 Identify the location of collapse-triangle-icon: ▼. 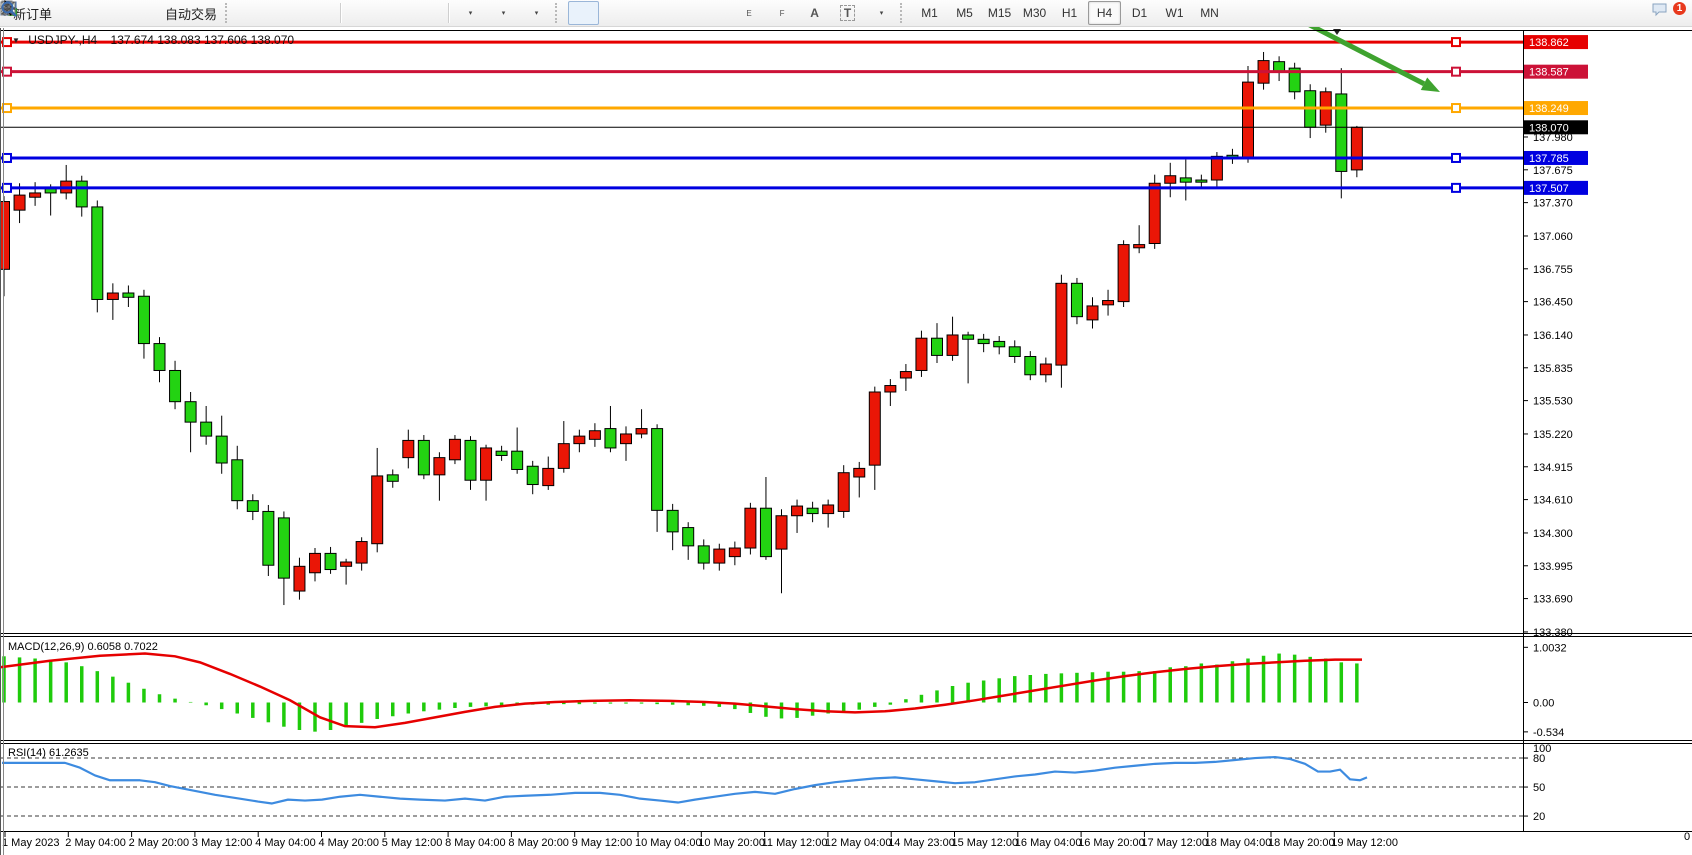
(16, 40).